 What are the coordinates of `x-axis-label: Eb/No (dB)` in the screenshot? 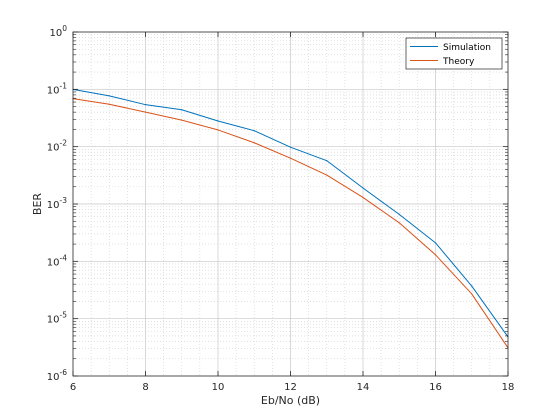 It's located at (290, 400).